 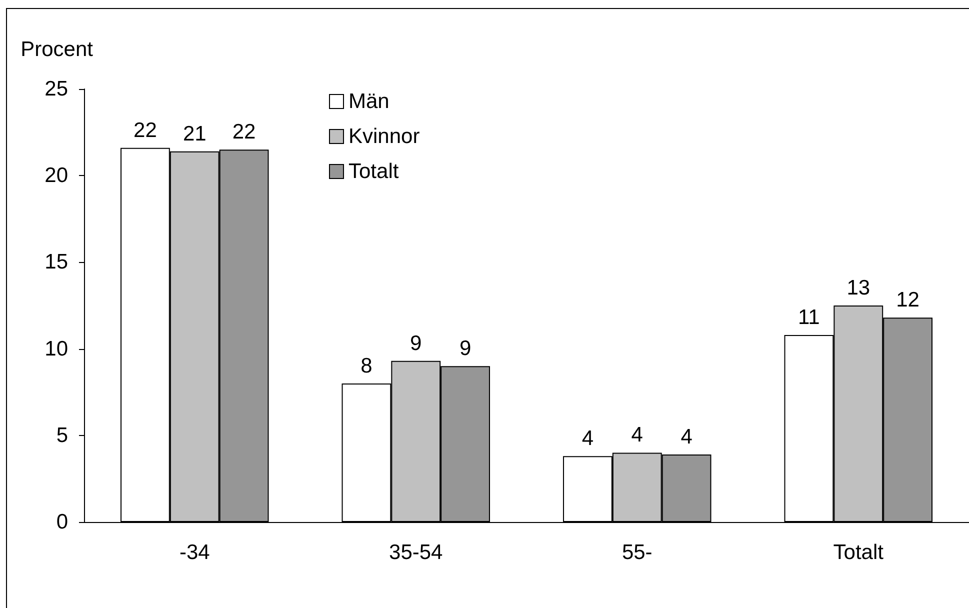 I want to click on y-tick-label: 15, so click(x=56, y=262).